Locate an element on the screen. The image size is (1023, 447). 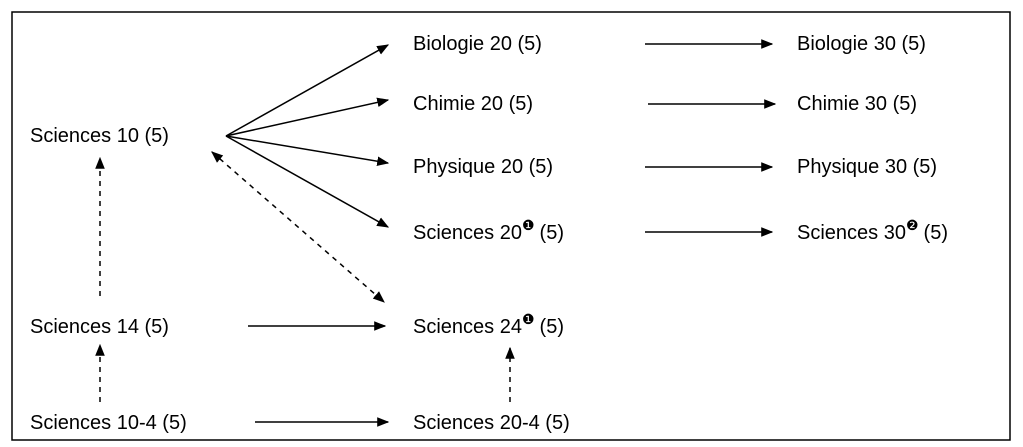
node-label: Sciences 24 is located at coordinates (467, 327).